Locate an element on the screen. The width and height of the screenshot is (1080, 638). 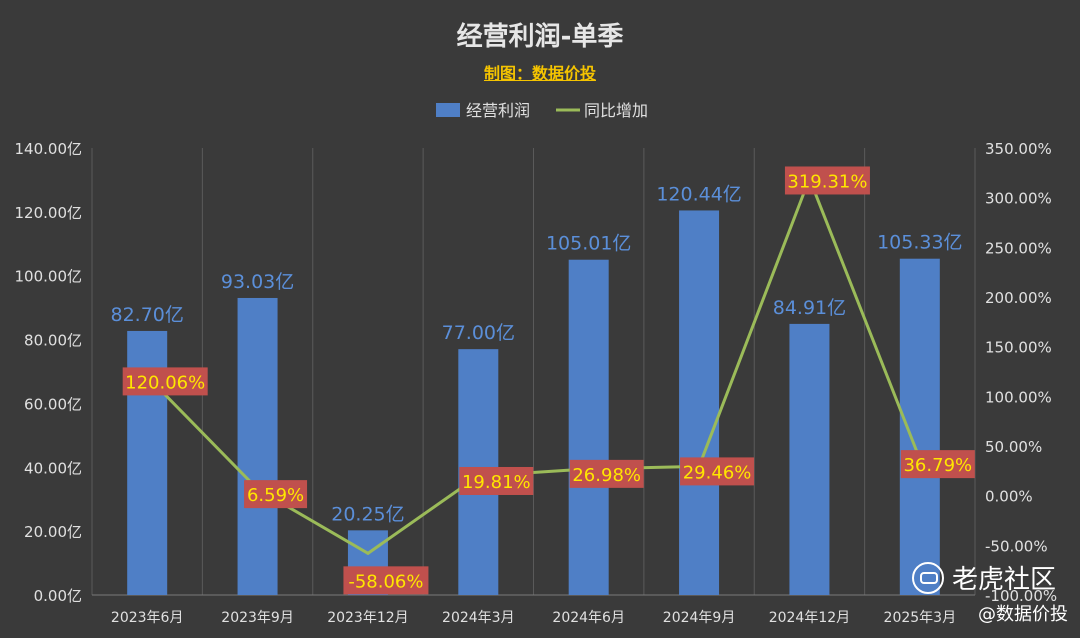
y-left-tick-label: 80.00亿 is located at coordinates (53, 341).